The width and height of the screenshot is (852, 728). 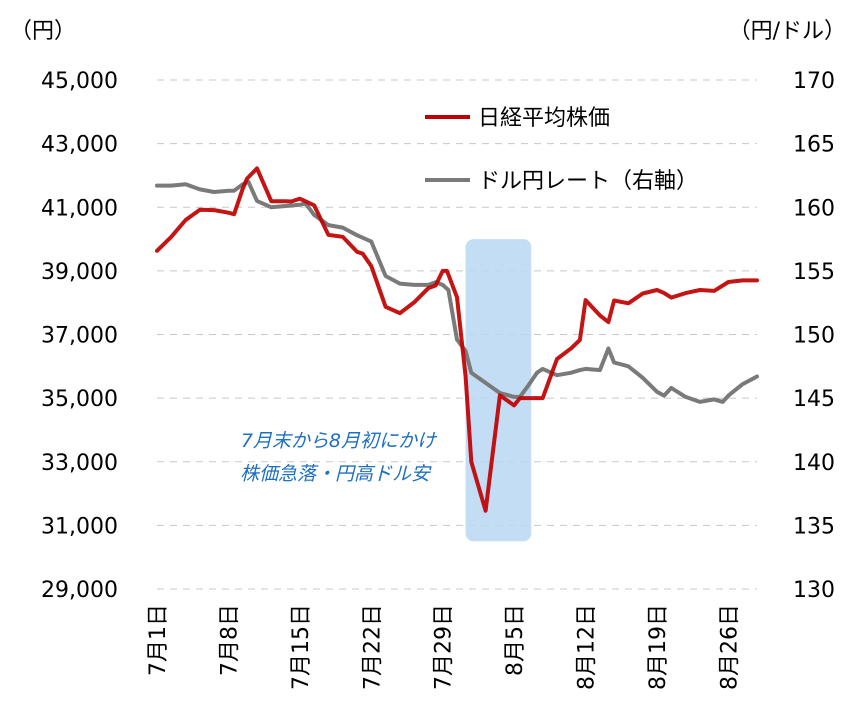 I want to click on x-tick-label: 7月1日, so click(x=158, y=640).